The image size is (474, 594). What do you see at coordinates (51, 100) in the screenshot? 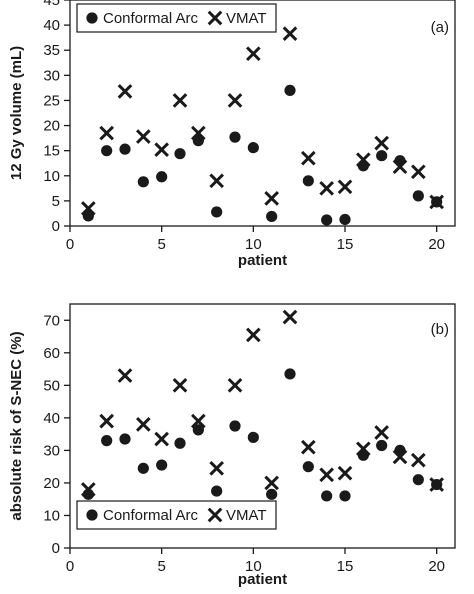
I see `y-tick-label: 25` at bounding box center [51, 100].